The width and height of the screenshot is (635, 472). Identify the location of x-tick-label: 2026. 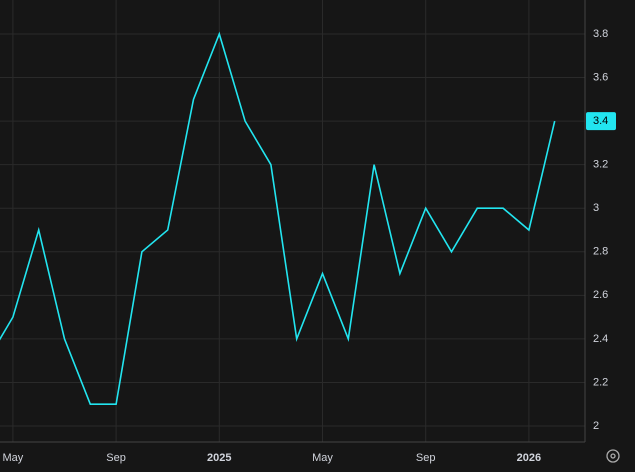
(529, 458).